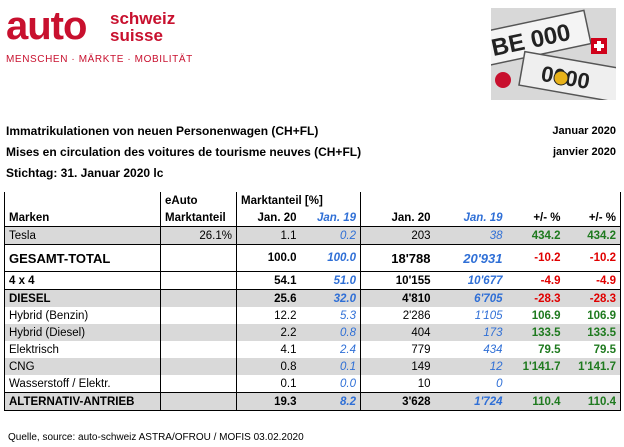 This screenshot has height=447, width=624. I want to click on cell-name: Hybrid (Diesel), so click(82, 332).